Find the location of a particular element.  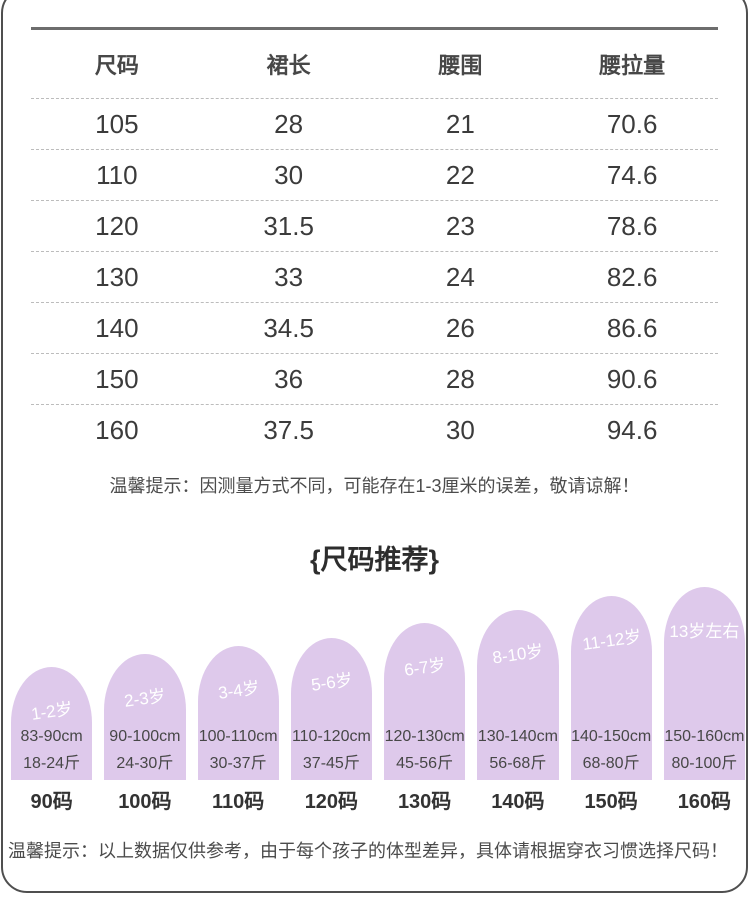

weight-range: 18-24斤 is located at coordinates (52, 763).